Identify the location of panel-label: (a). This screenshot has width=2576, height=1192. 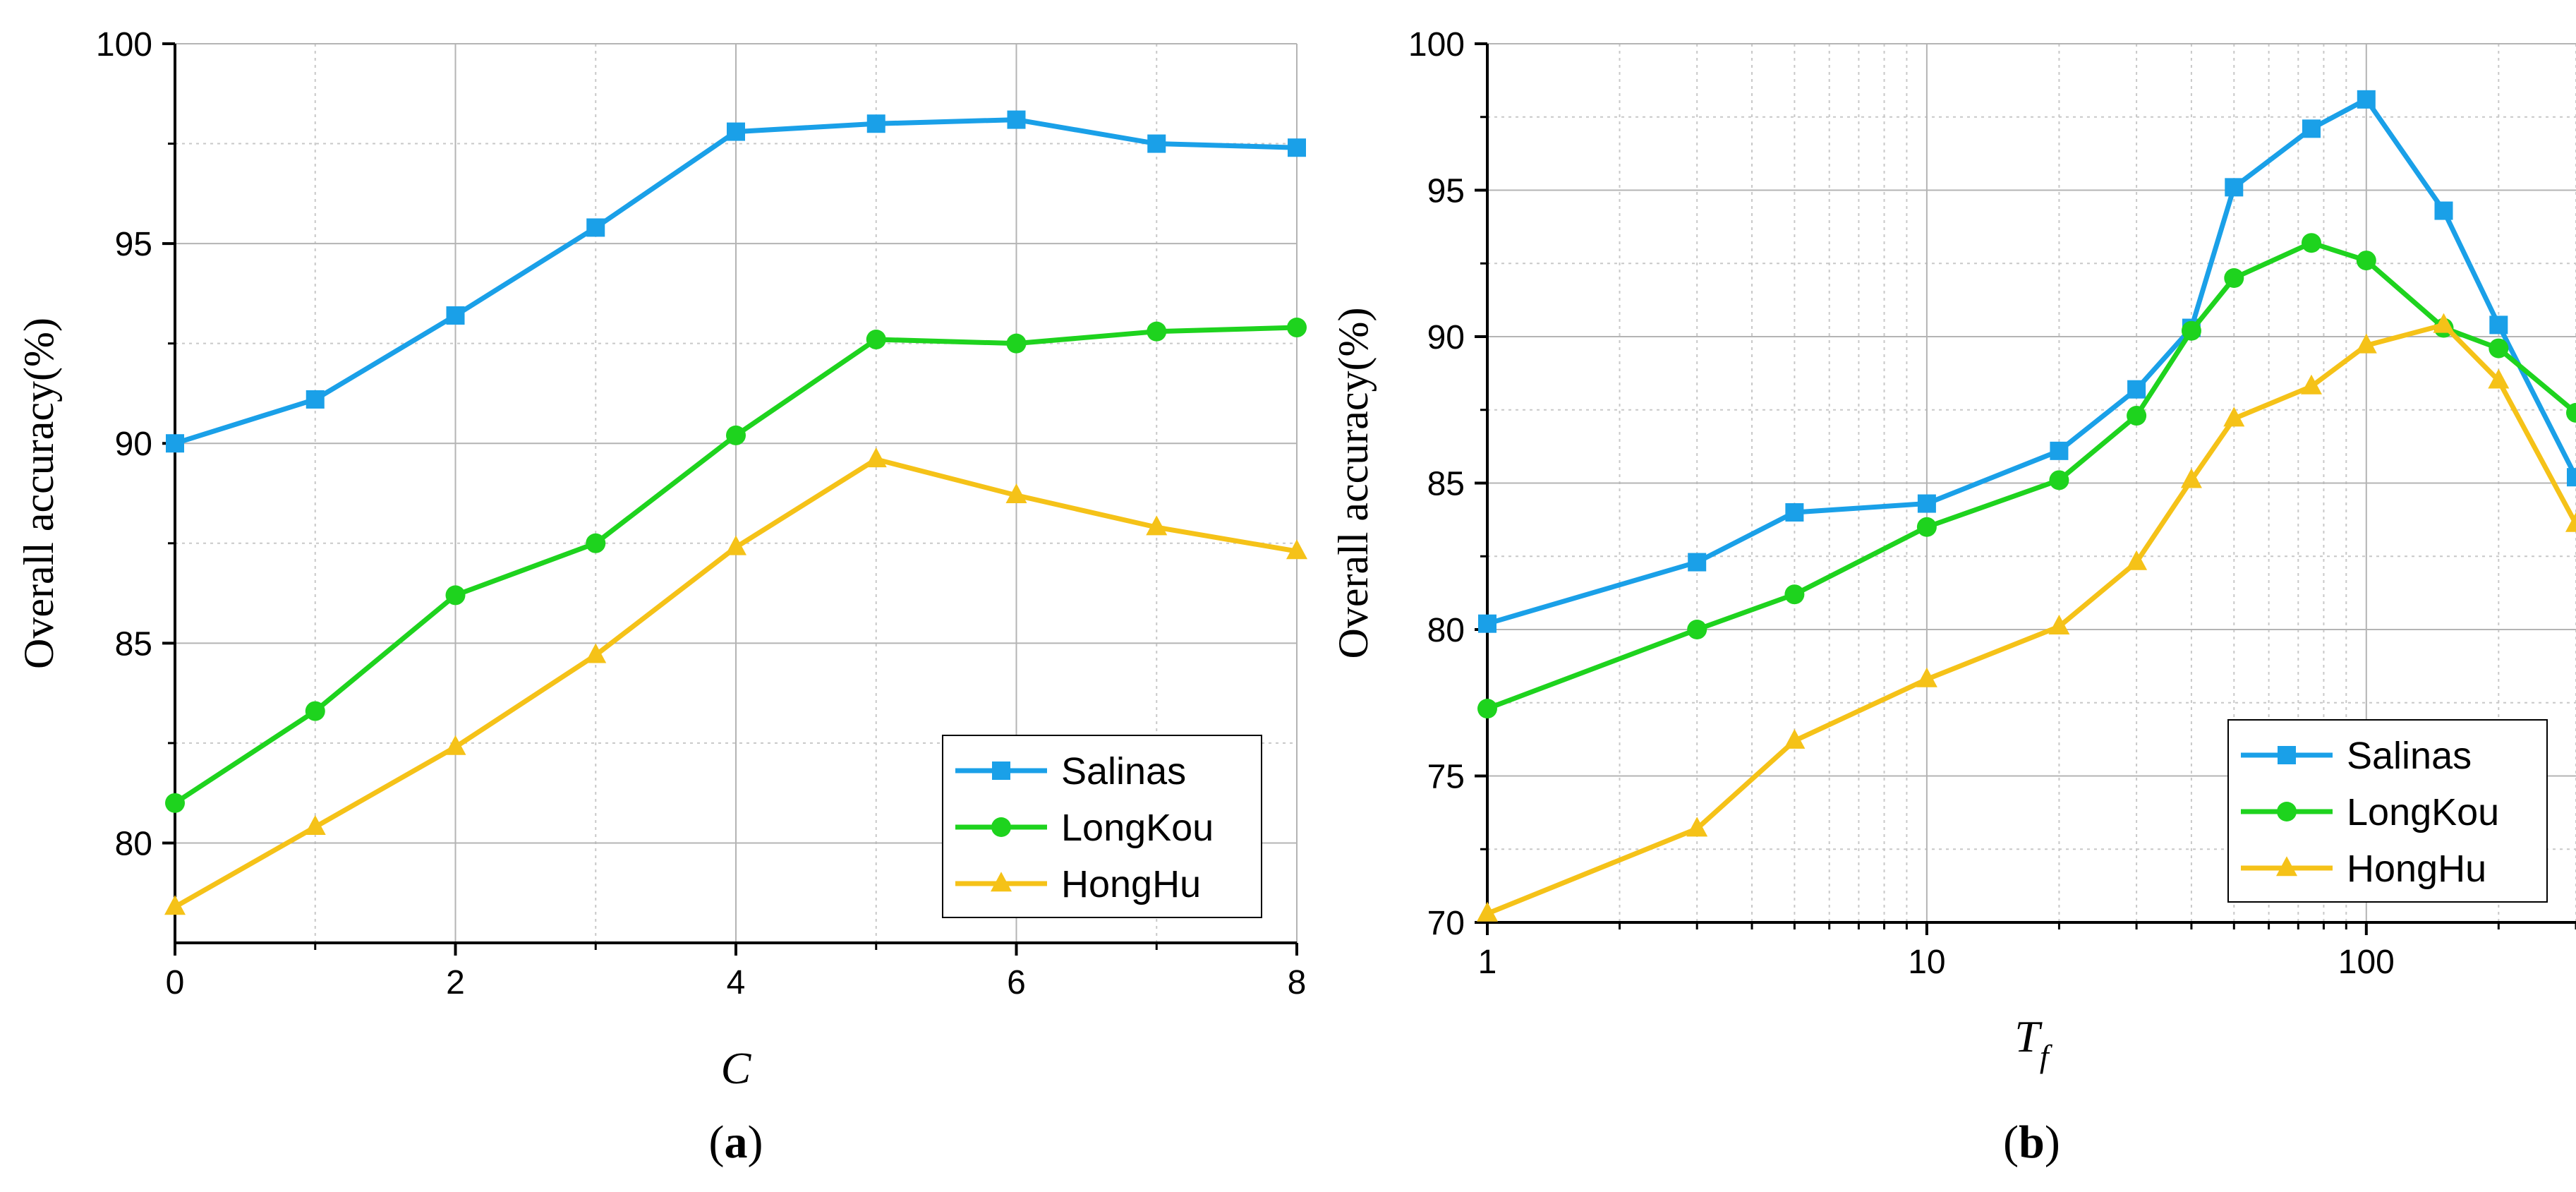
(736, 1142).